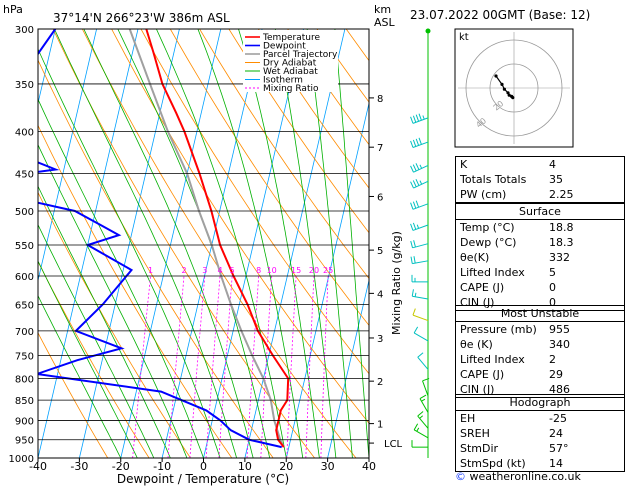  Describe the element at coordinates (380, 382) in the screenshot. I see `km-tick-label: 2` at that location.